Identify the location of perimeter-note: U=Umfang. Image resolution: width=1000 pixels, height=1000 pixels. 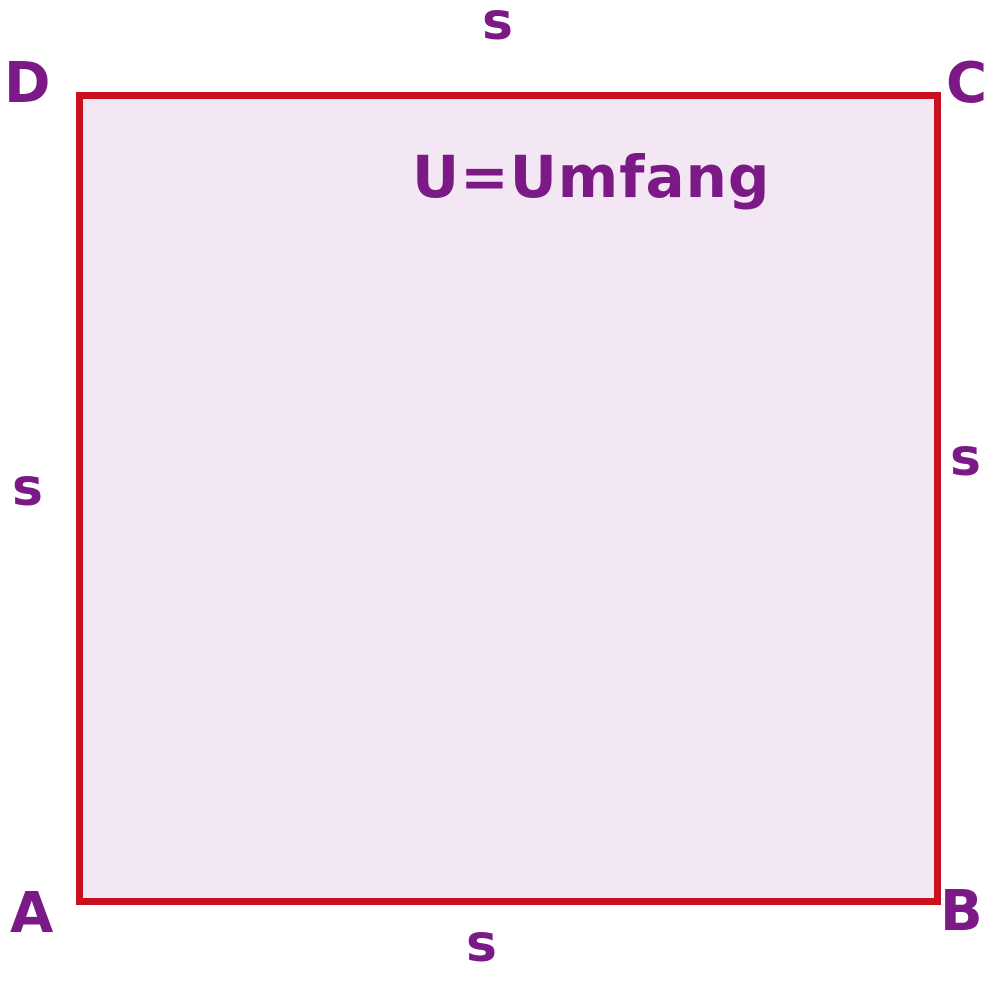
(591, 177).